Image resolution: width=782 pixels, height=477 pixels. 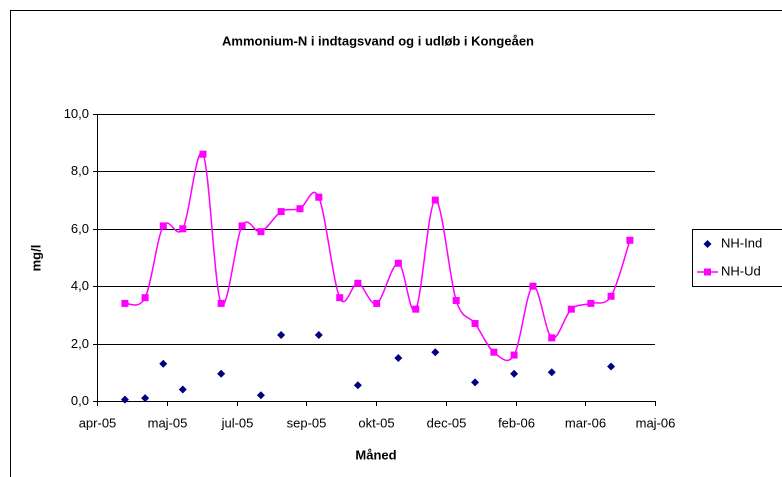 I want to click on x-tick-label: apr-05, so click(x=98, y=422).